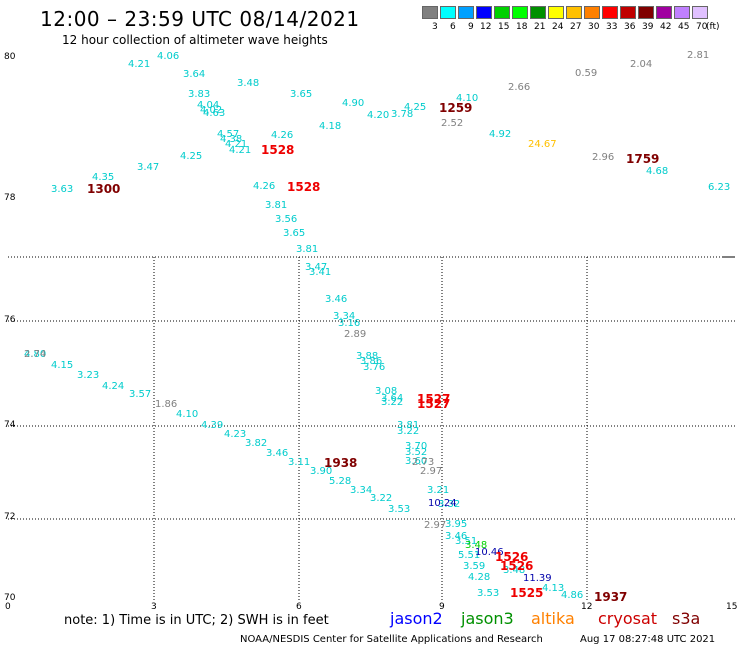 The width and height of the screenshot is (740, 650). I want to click on wave-height-value: 3.83, so click(199, 94).